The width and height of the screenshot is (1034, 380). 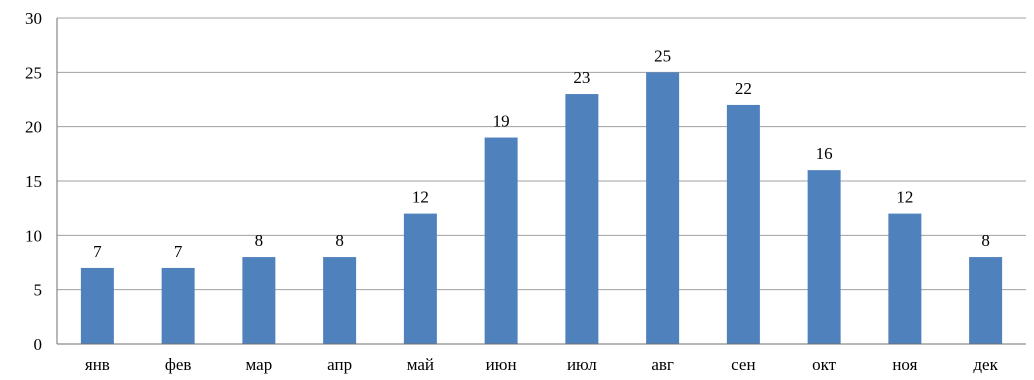 What do you see at coordinates (743, 364) in the screenshot?
I see `x-tick-label: сен` at bounding box center [743, 364].